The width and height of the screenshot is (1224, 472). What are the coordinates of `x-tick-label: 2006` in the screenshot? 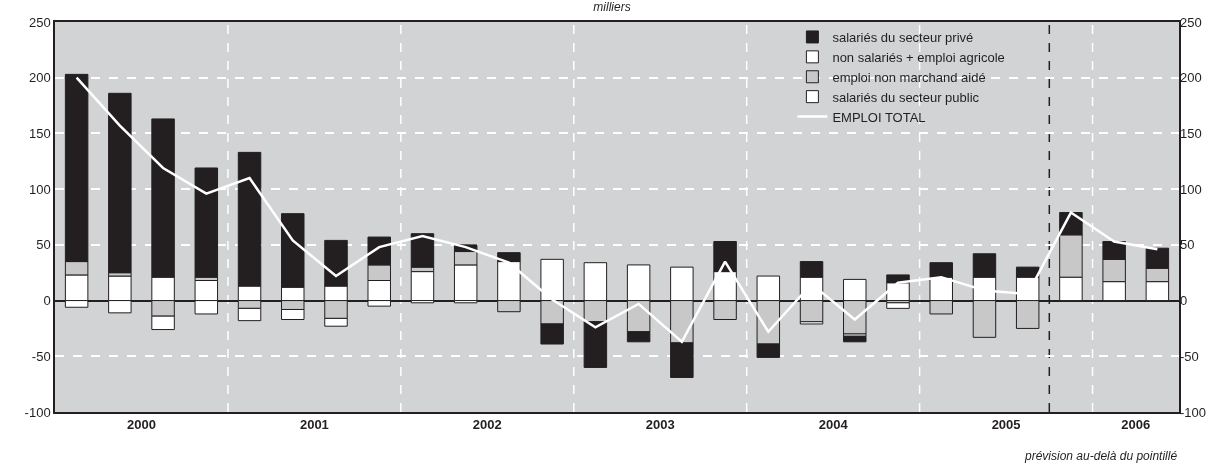 It's located at (1136, 425).